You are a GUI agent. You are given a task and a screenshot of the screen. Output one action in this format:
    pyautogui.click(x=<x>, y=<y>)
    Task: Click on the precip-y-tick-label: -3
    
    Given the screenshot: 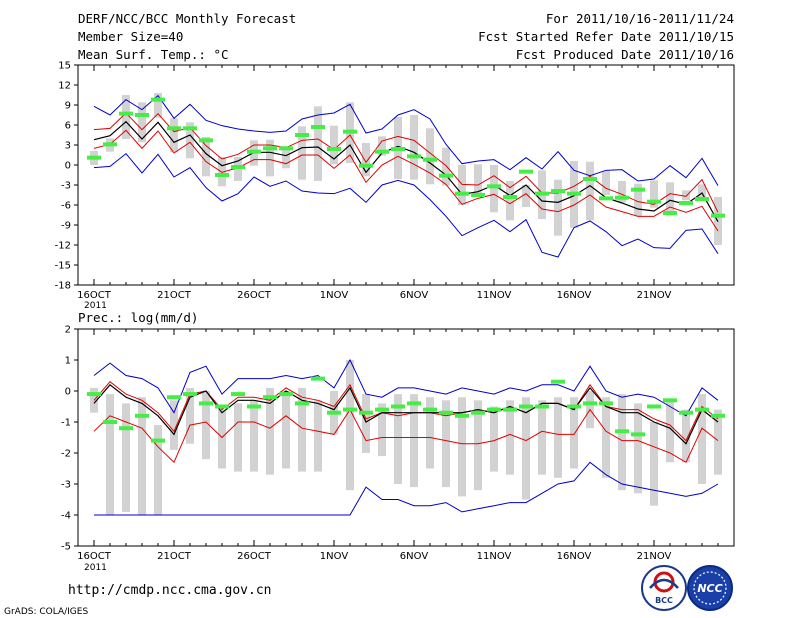 What is the action you would take?
    pyautogui.click(x=66, y=485)
    